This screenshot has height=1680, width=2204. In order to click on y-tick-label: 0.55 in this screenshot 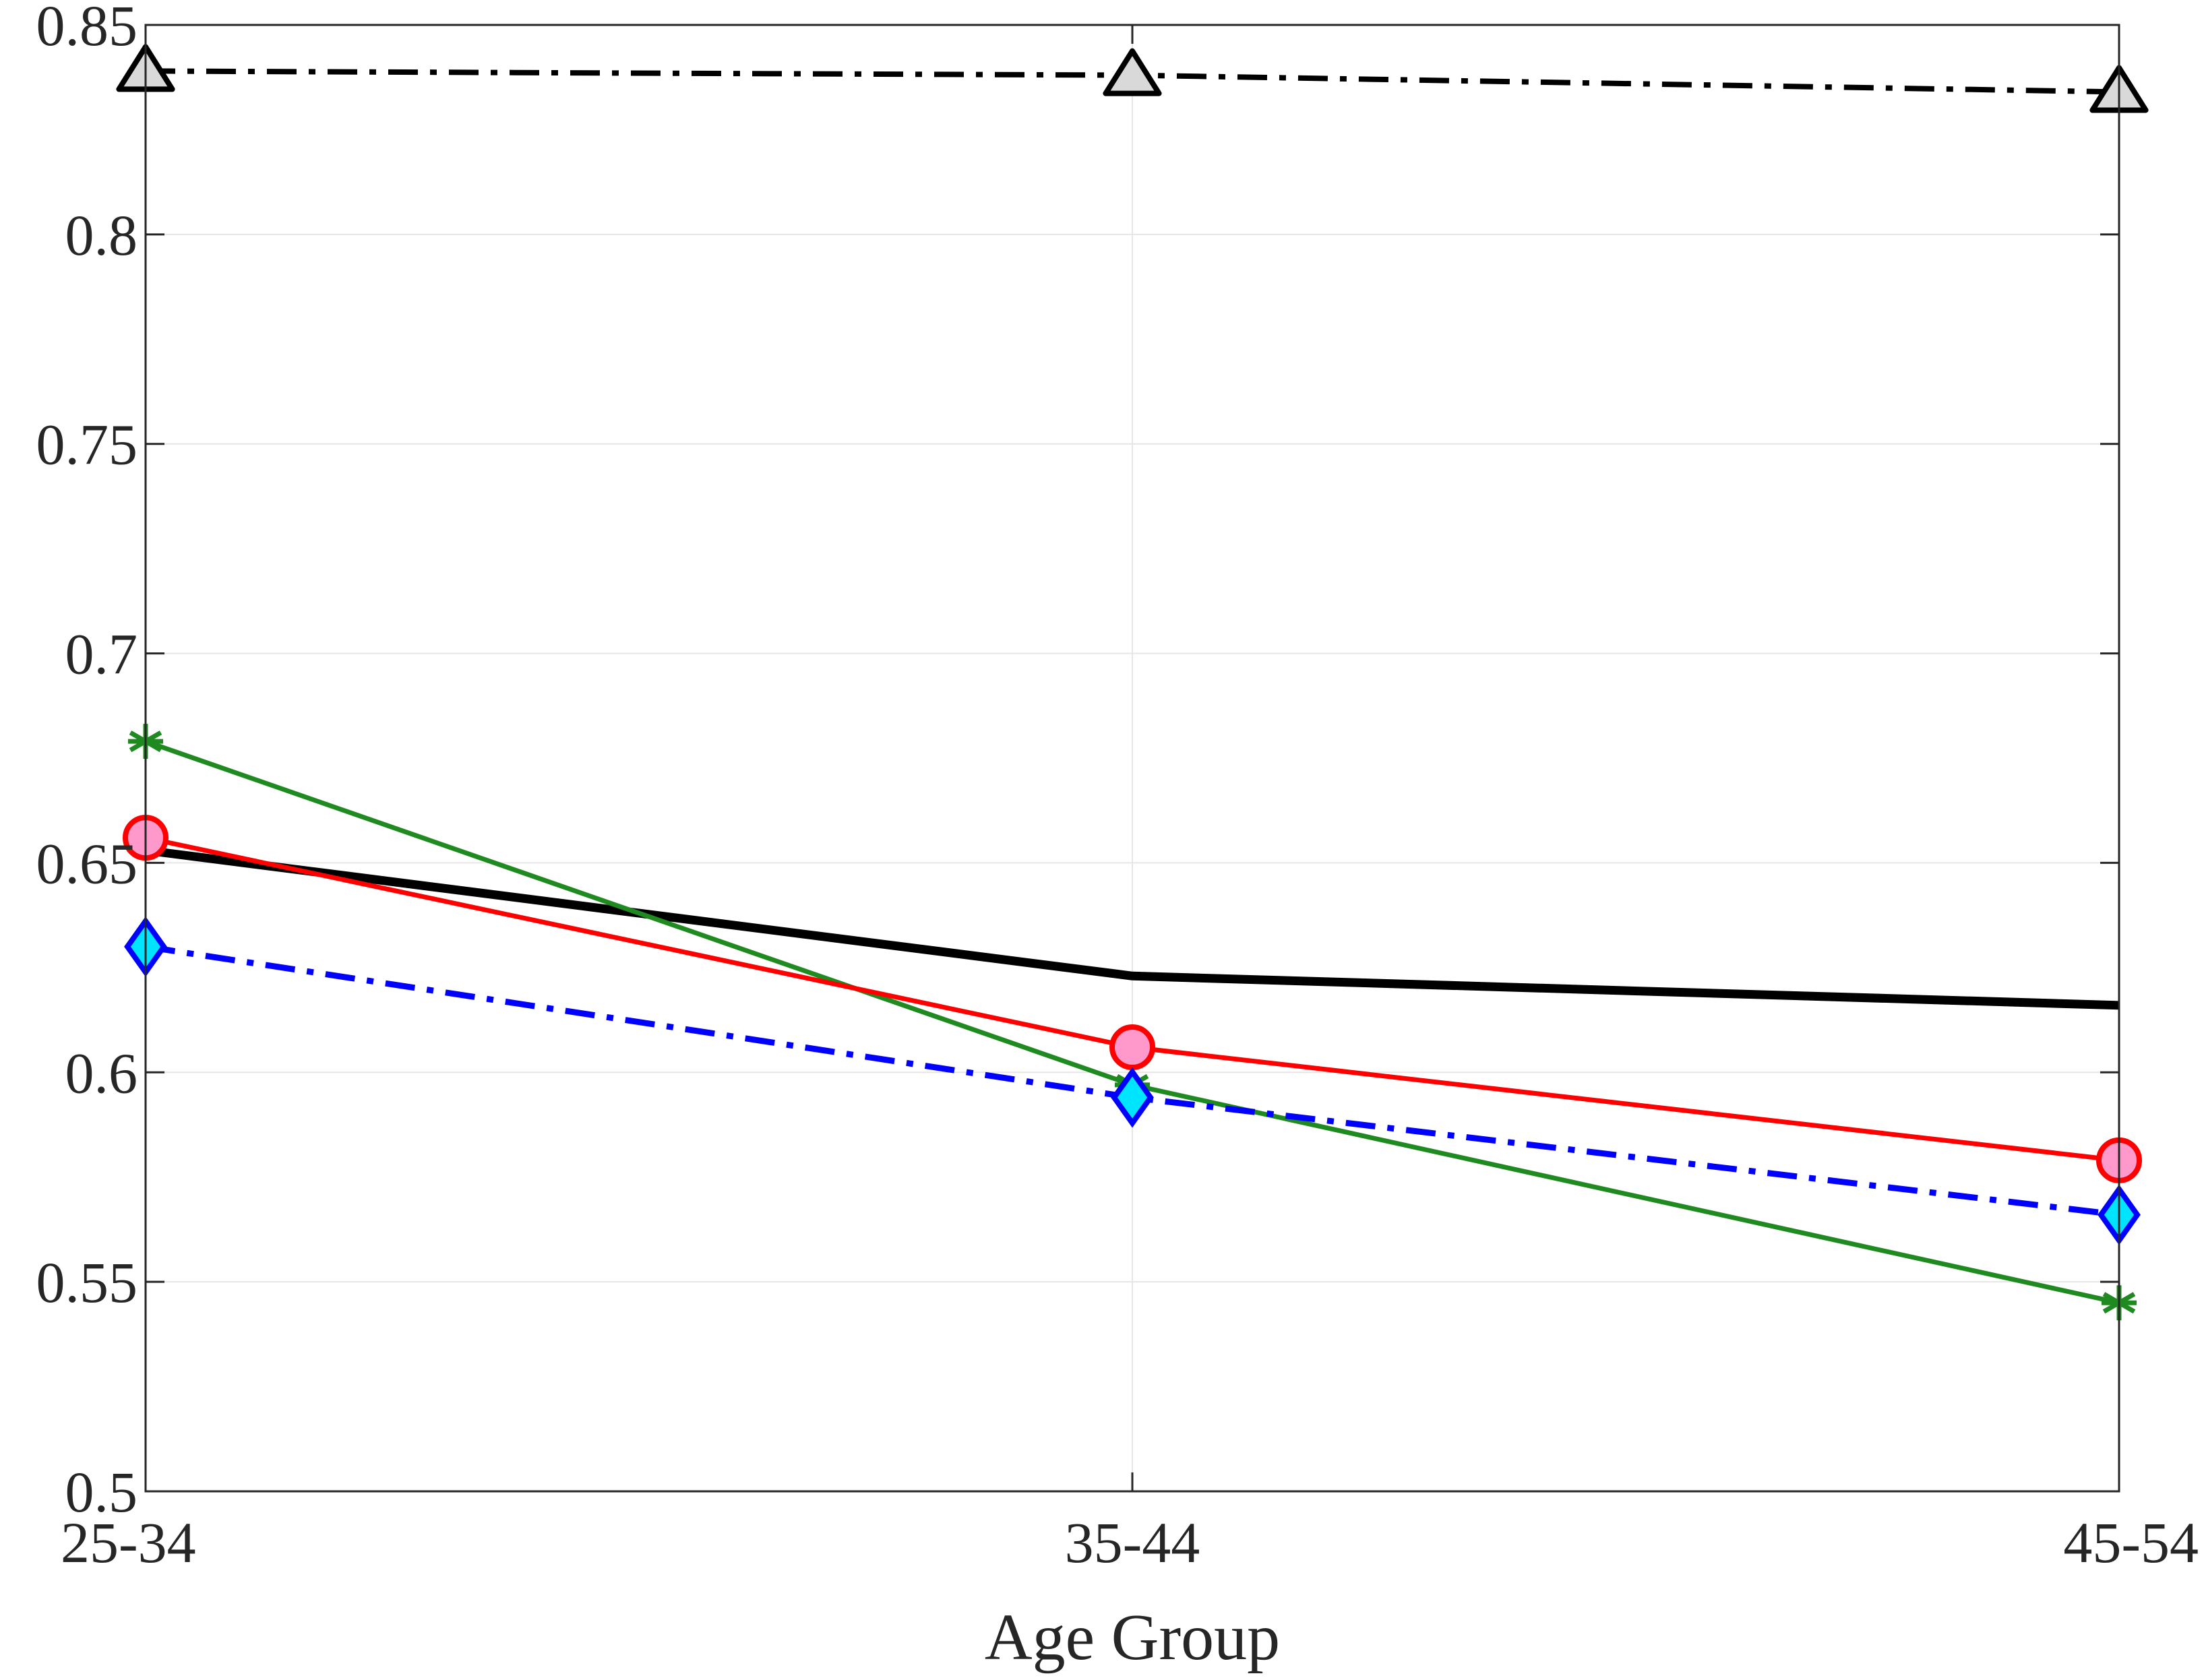, I will do `click(87, 1282)`.